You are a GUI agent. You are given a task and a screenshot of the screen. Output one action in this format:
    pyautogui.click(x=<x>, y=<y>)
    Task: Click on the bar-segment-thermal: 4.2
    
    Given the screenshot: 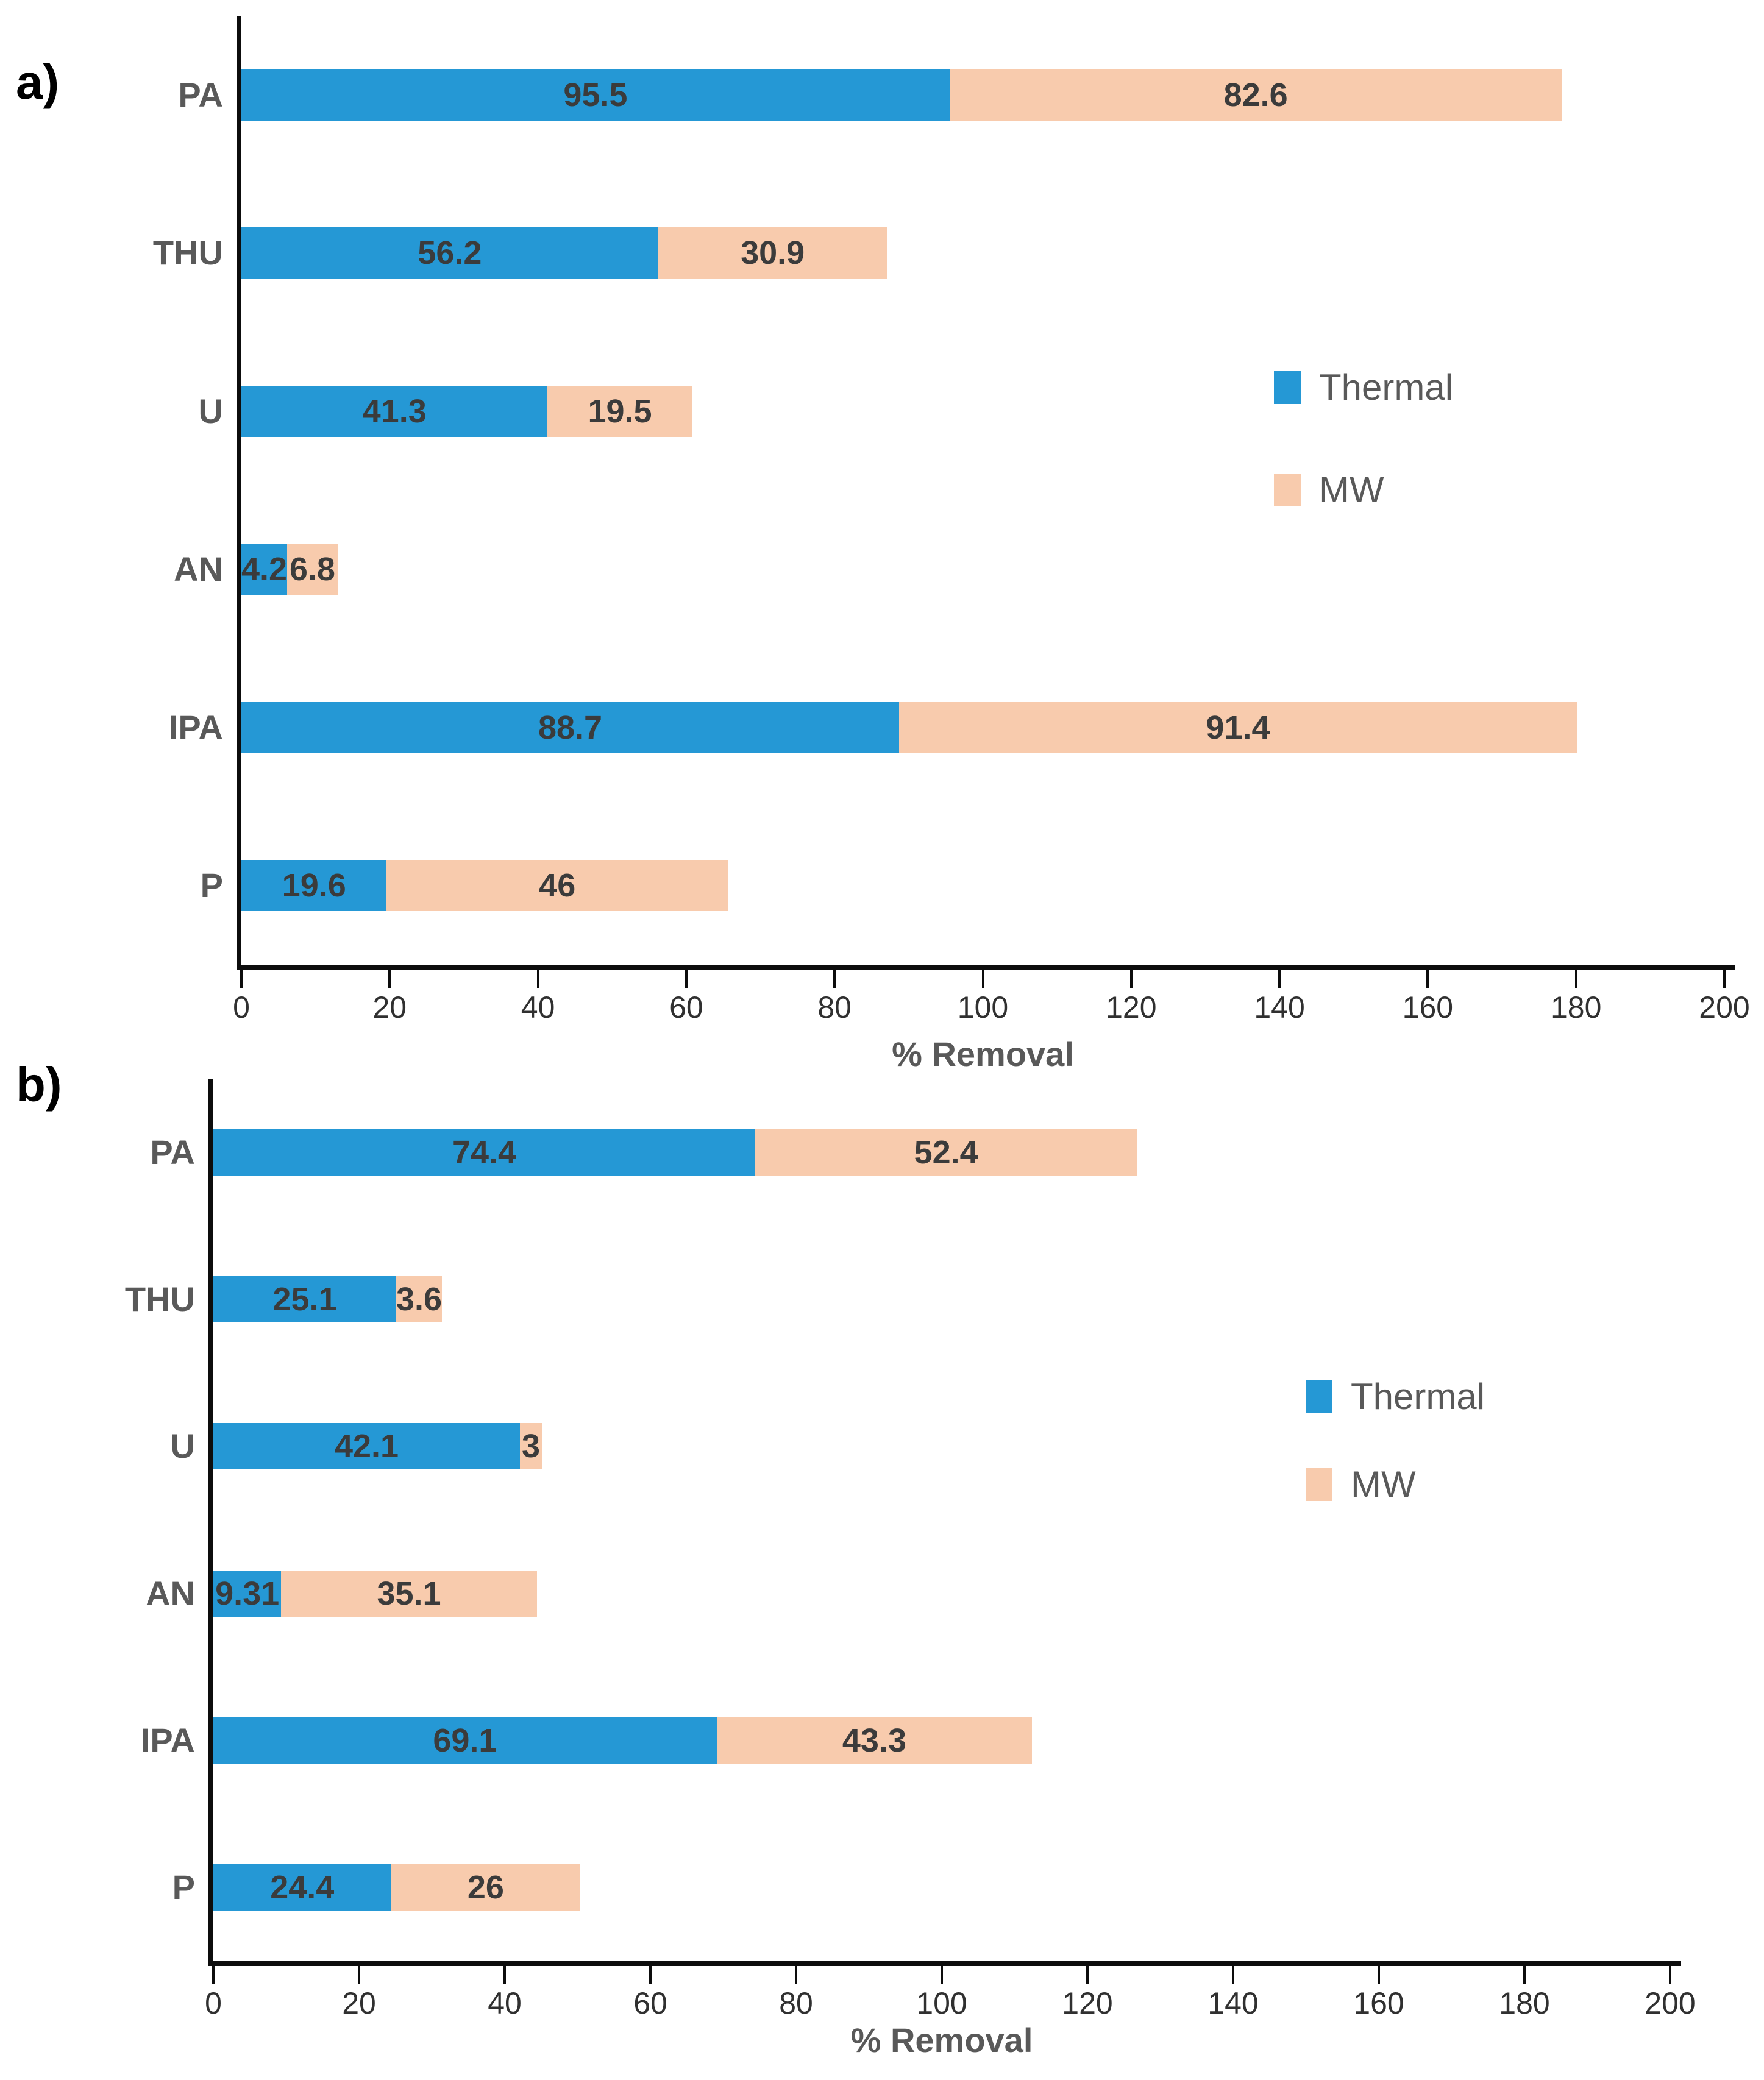 What is the action you would take?
    pyautogui.click(x=264, y=569)
    